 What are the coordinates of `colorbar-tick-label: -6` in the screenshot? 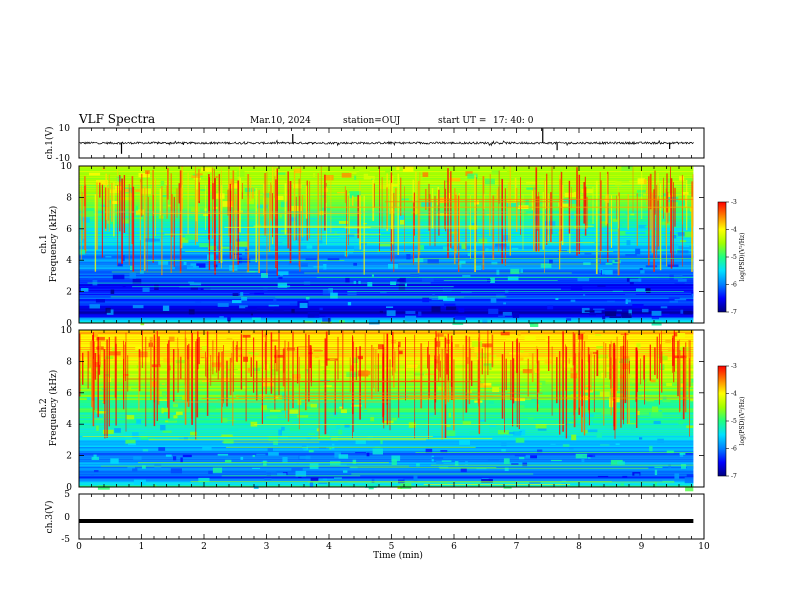 It's located at (734, 285).